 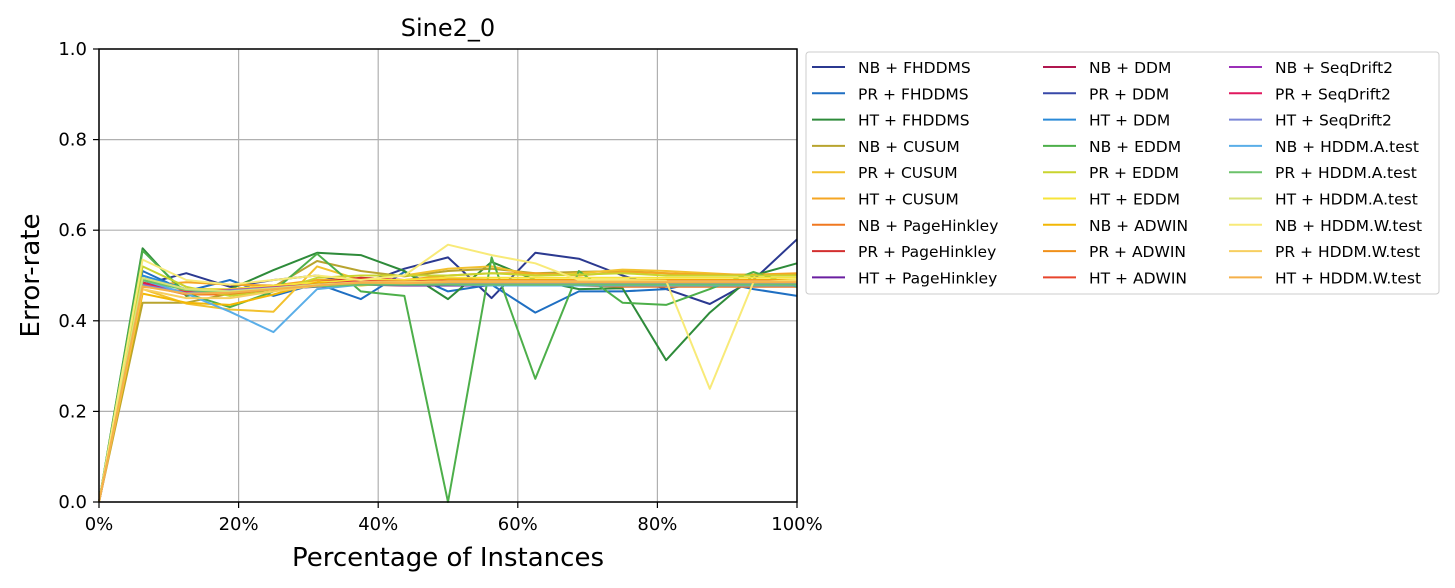 I want to click on legend-label-pr-adwin: PR + ADWIN, so click(x=1137, y=252).